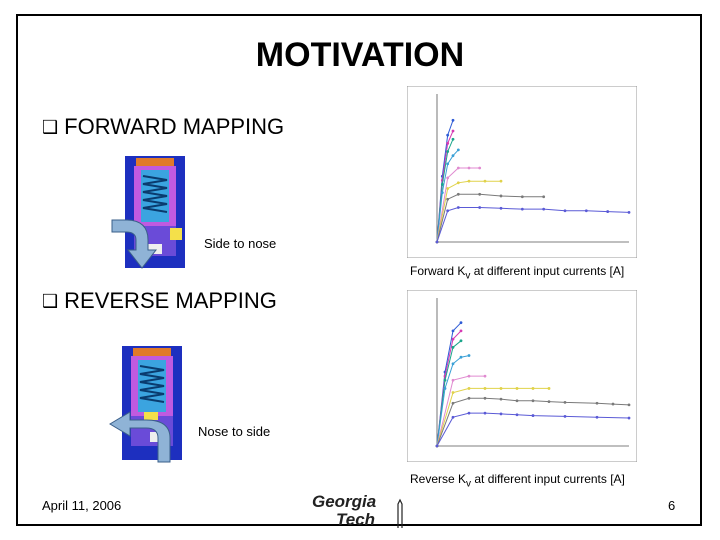 The image size is (720, 540). Describe the element at coordinates (82, 505) in the screenshot. I see `footer-date: April 11, 2006` at that location.